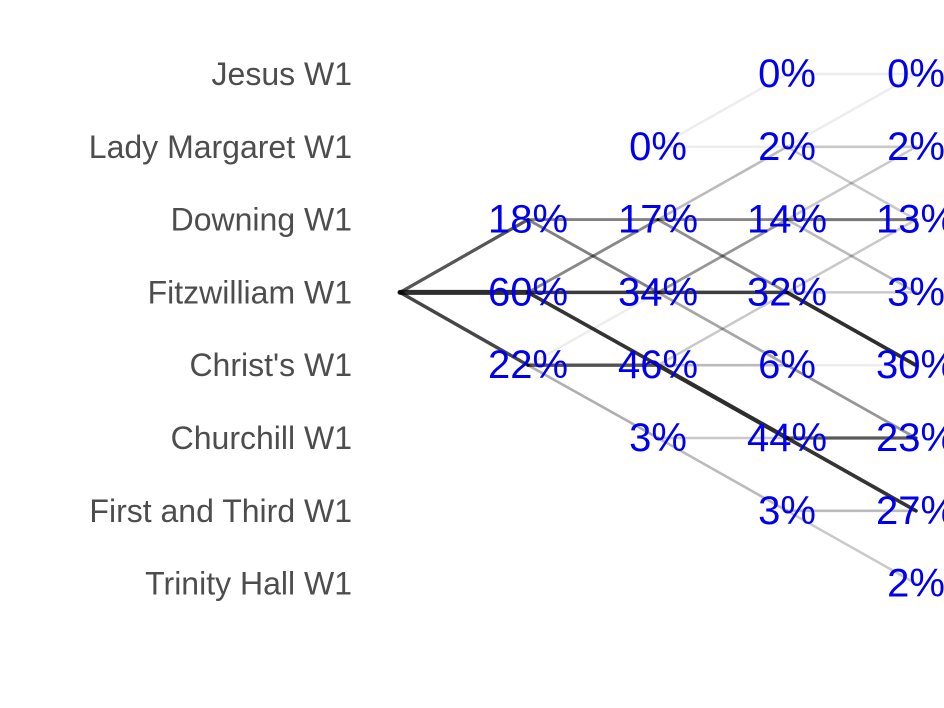 The width and height of the screenshot is (944, 708). What do you see at coordinates (528, 365) in the screenshot?
I see `percentage-label: 22%` at bounding box center [528, 365].